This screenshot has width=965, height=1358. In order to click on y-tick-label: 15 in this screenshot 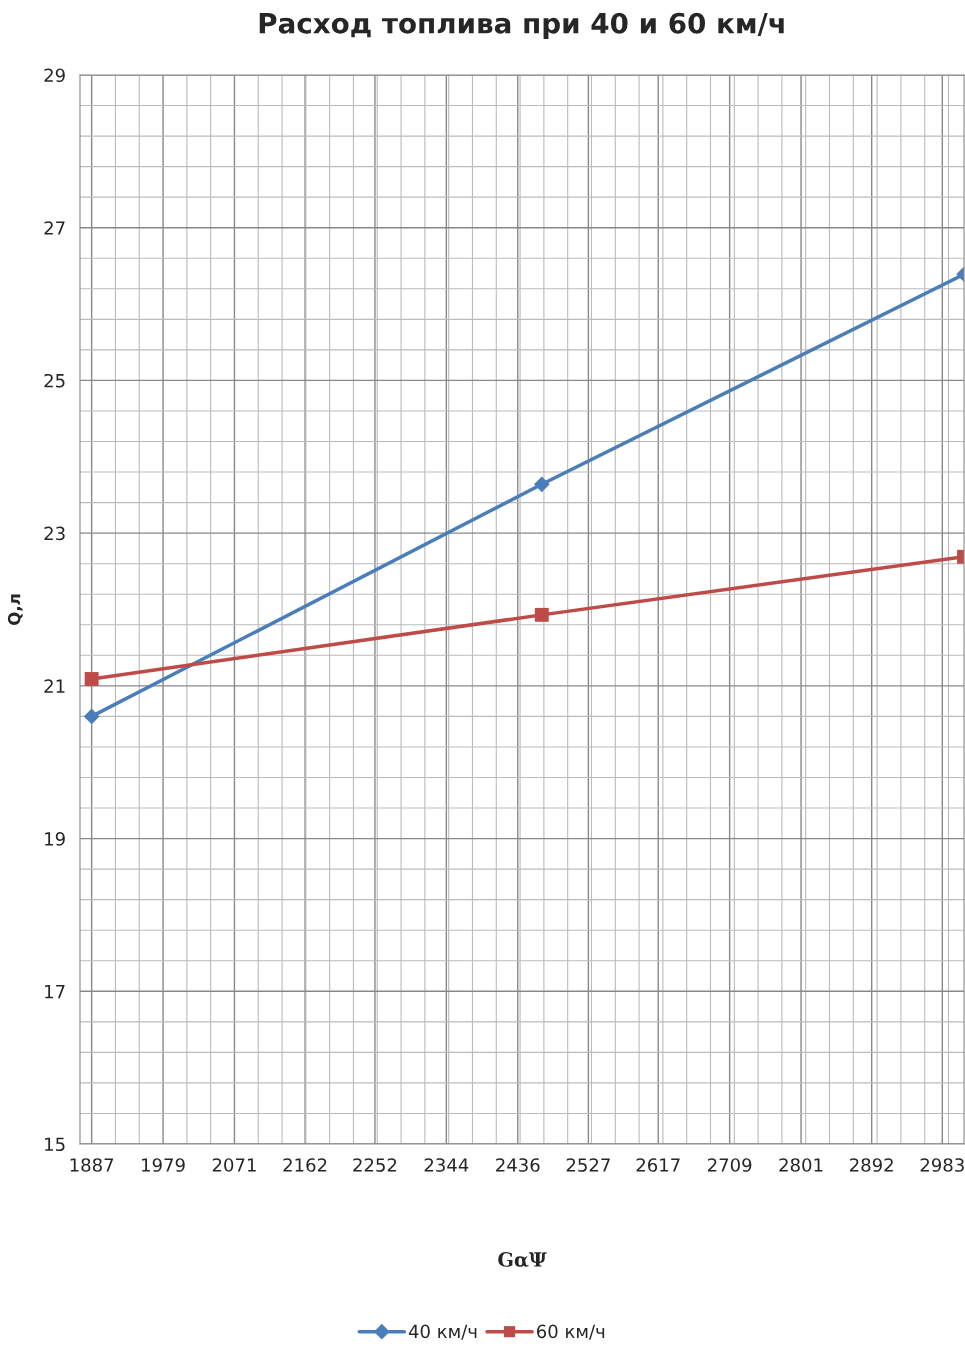, I will do `click(55, 1144)`.